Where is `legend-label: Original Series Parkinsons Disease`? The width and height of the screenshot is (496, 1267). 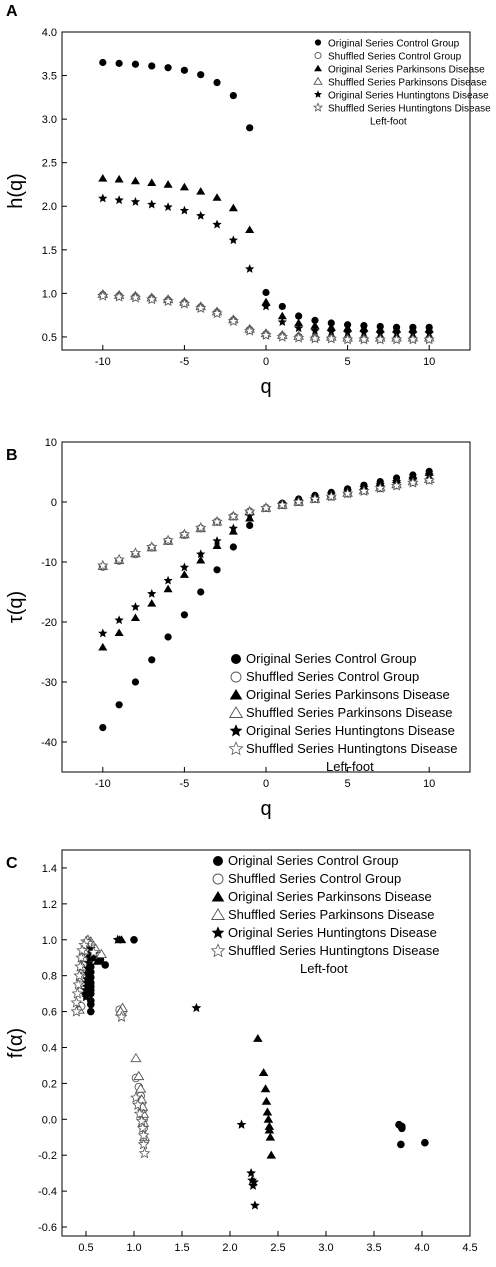
legend-label: Original Series Parkinsons Disease is located at coordinates (406, 70).